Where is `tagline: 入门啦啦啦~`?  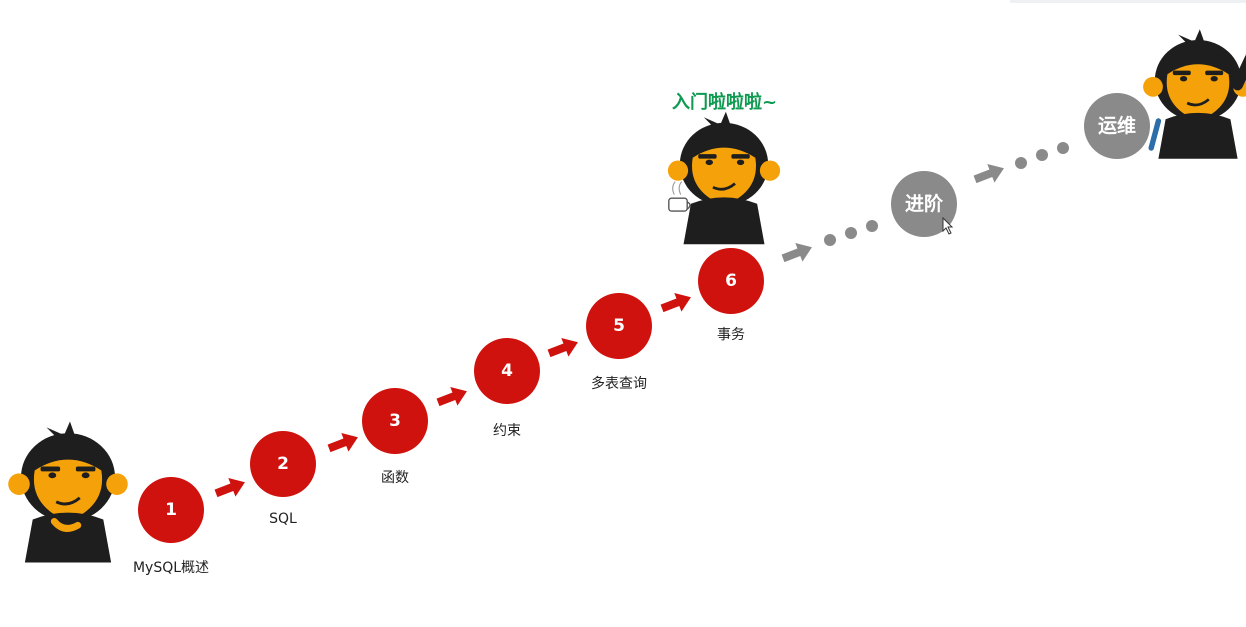
tagline: 入门啦啦啦~ is located at coordinates (725, 102).